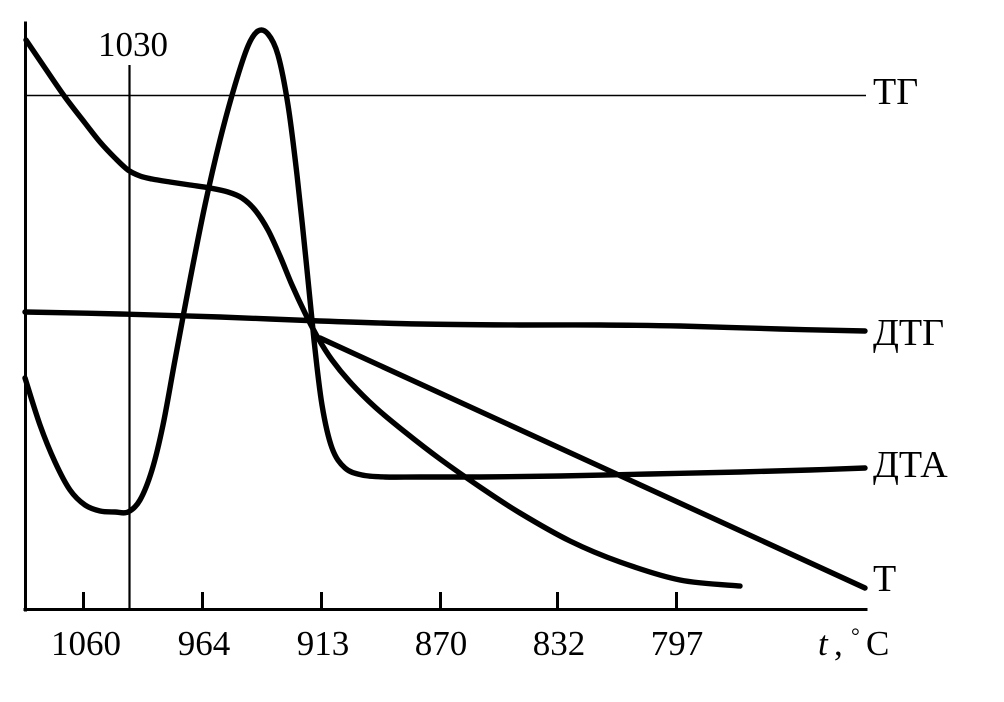 The image size is (1004, 702). Describe the element at coordinates (323, 643) in the screenshot. I see `x-tick-label-913: 913` at that location.